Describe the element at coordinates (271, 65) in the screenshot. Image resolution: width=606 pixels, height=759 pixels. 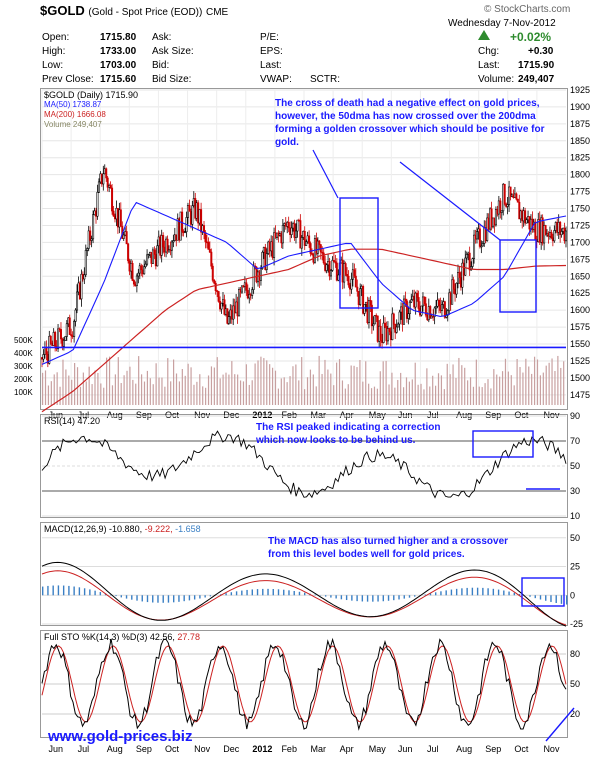
I see `last-label: Last:` at that location.